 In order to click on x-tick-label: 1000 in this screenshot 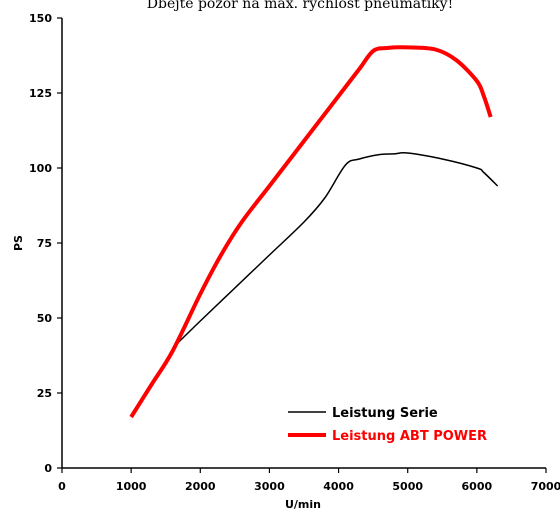, I will do `click(131, 486)`.